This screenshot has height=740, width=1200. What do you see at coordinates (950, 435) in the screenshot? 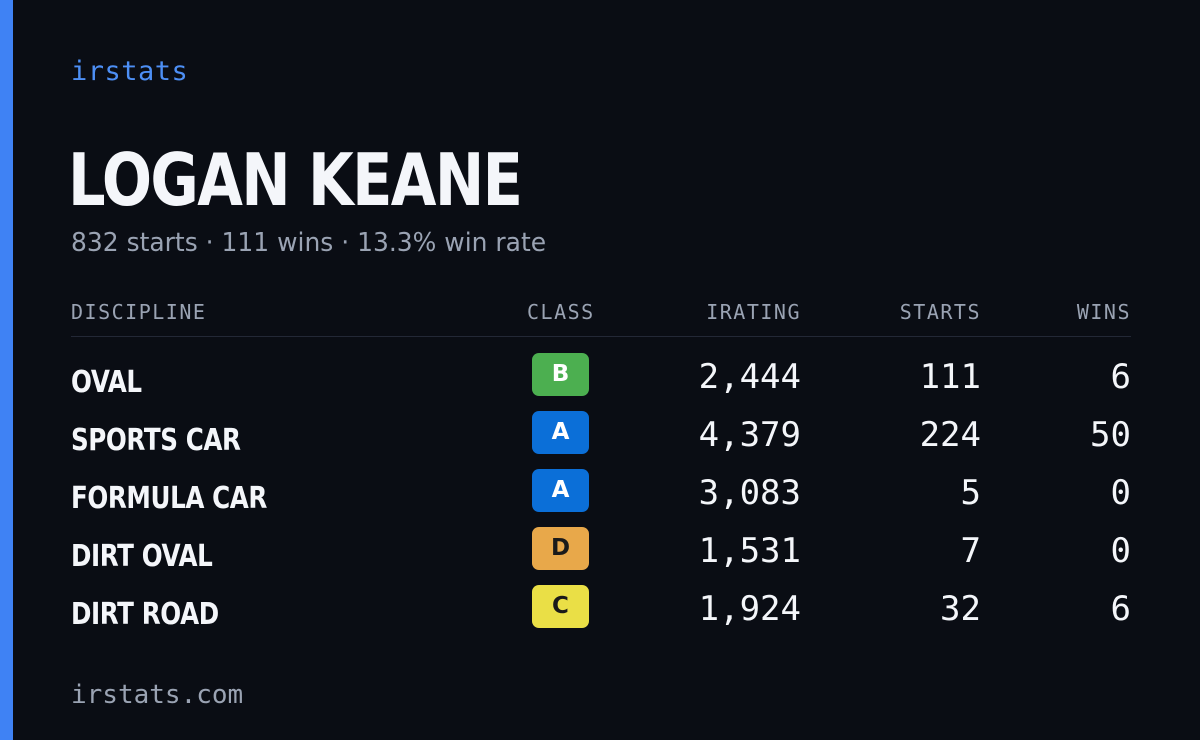
I see `starts-value: 224` at bounding box center [950, 435].